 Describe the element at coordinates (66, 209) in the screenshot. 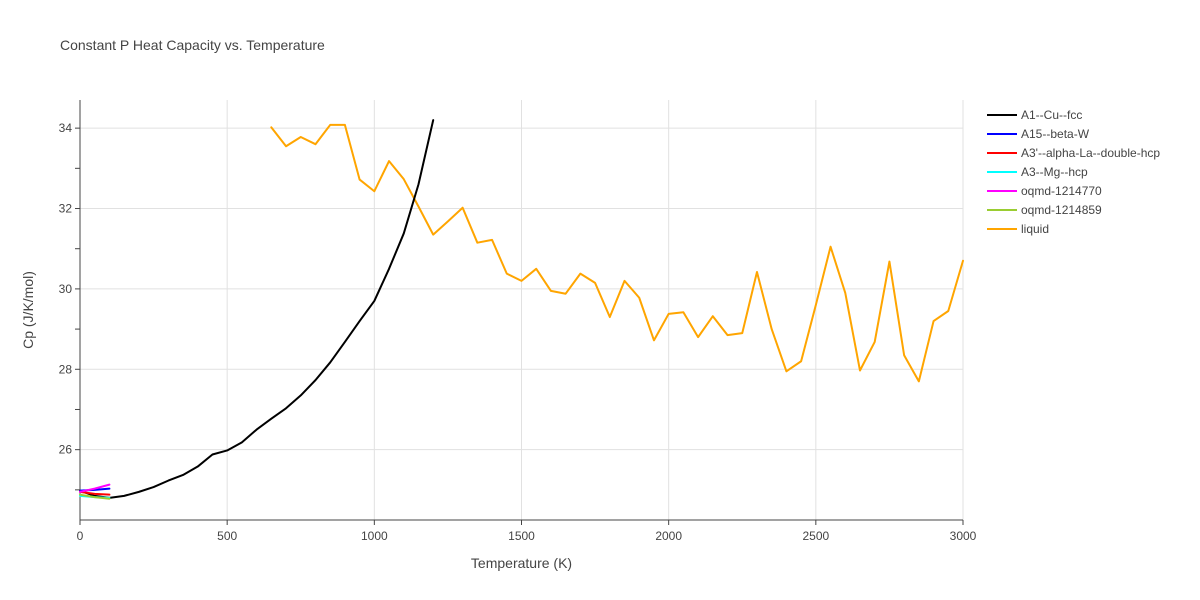

I see `y-tick-label: 32` at that location.